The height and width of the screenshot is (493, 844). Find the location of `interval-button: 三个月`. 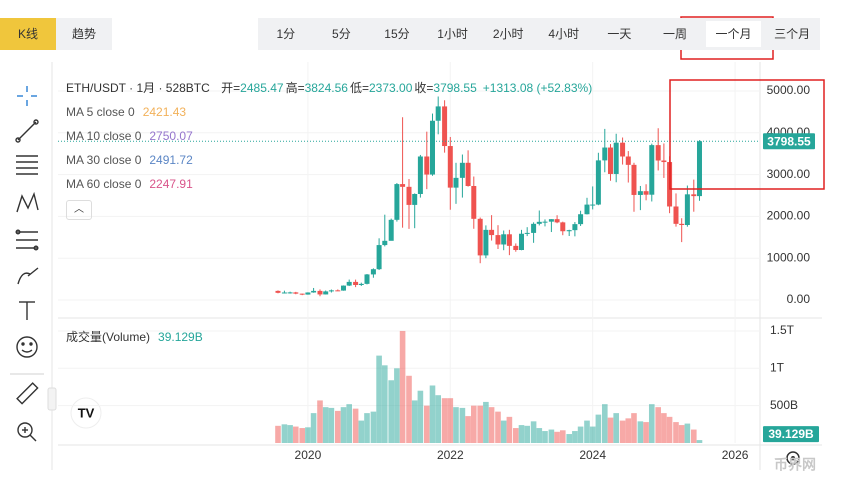

interval-button: 三个月 is located at coordinates (792, 34).